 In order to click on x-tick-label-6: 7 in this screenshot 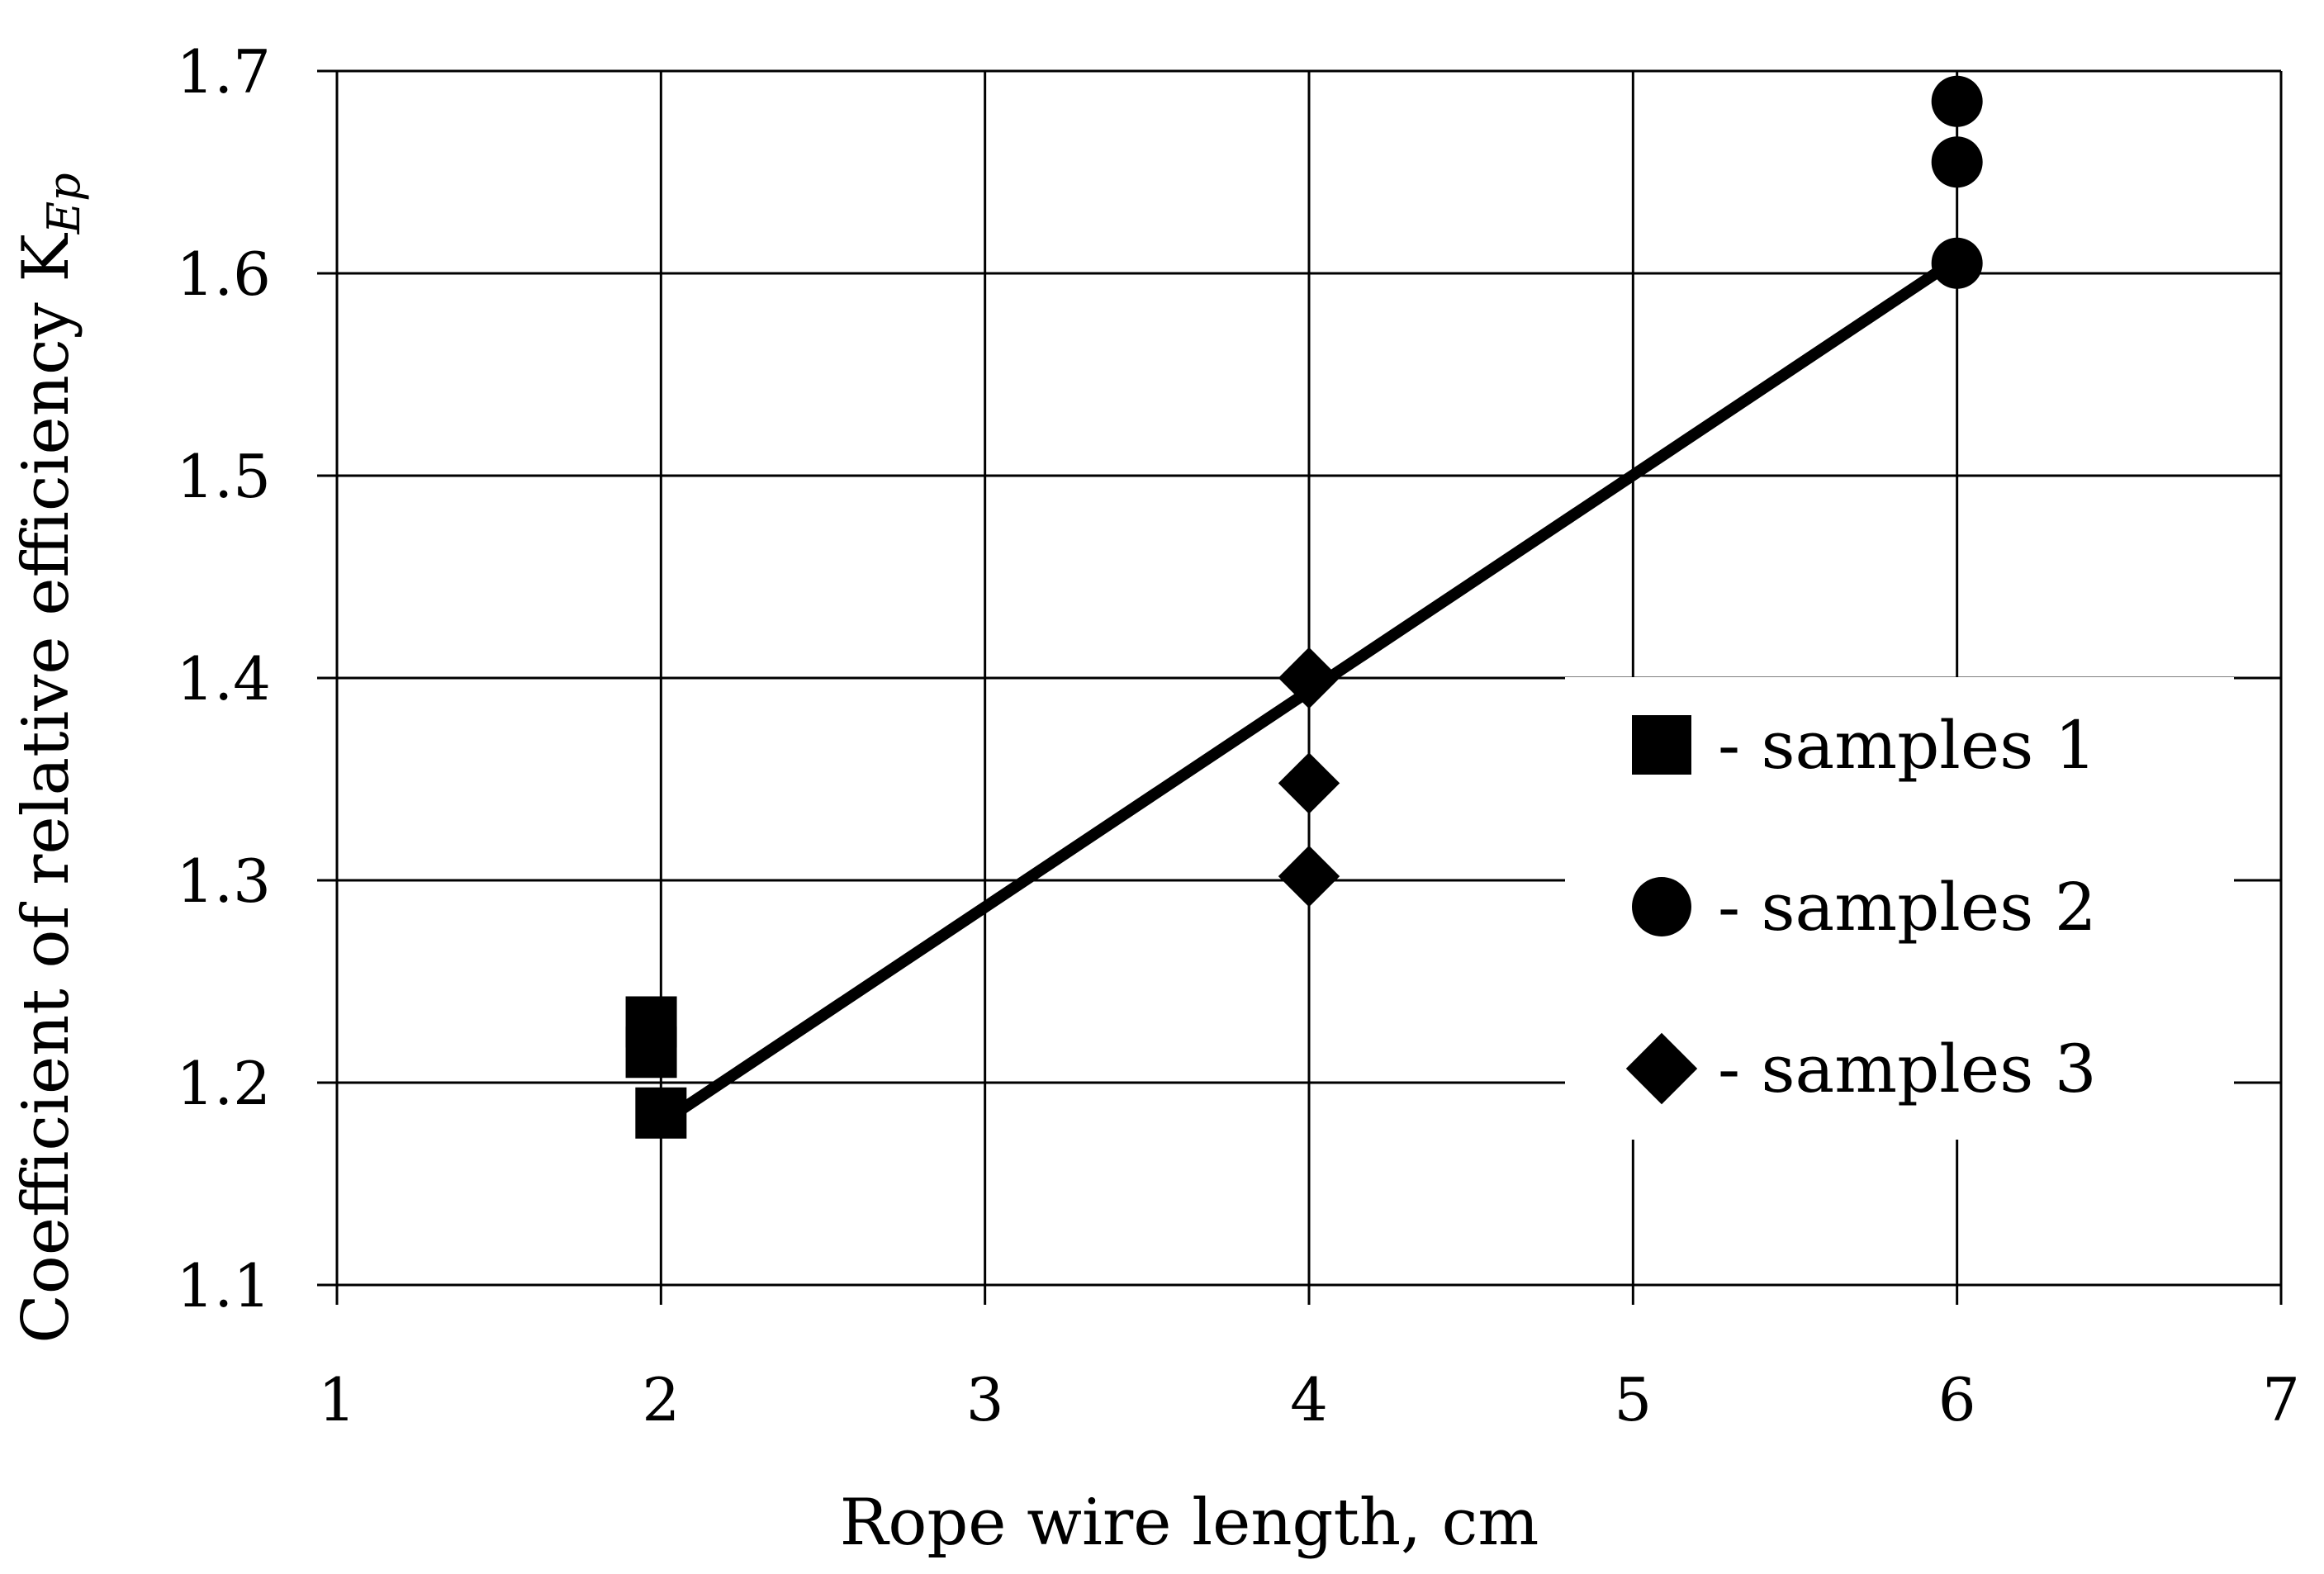, I will do `click(2281, 1399)`.